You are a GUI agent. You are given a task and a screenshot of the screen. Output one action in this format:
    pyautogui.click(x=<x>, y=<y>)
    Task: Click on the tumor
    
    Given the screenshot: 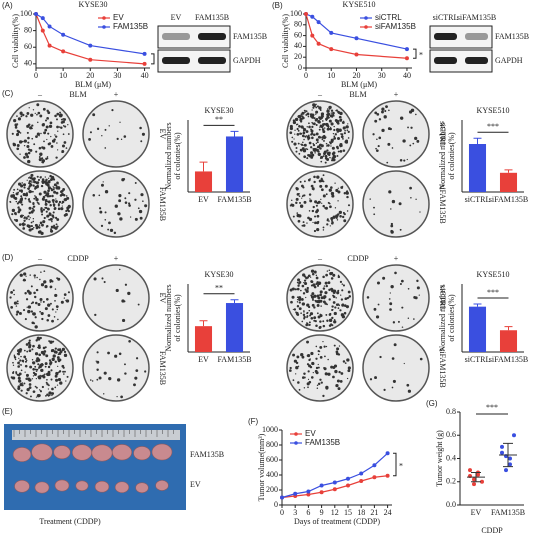 What is the action you would take?
    pyautogui.click(x=142, y=453)
    